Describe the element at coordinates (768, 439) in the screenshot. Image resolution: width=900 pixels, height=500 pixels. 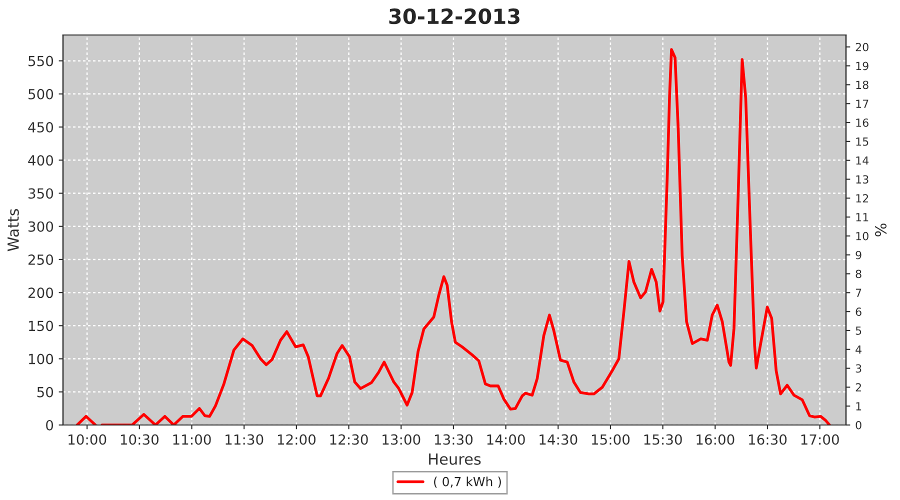
I see `x-tick-label: 16:30` at that location.